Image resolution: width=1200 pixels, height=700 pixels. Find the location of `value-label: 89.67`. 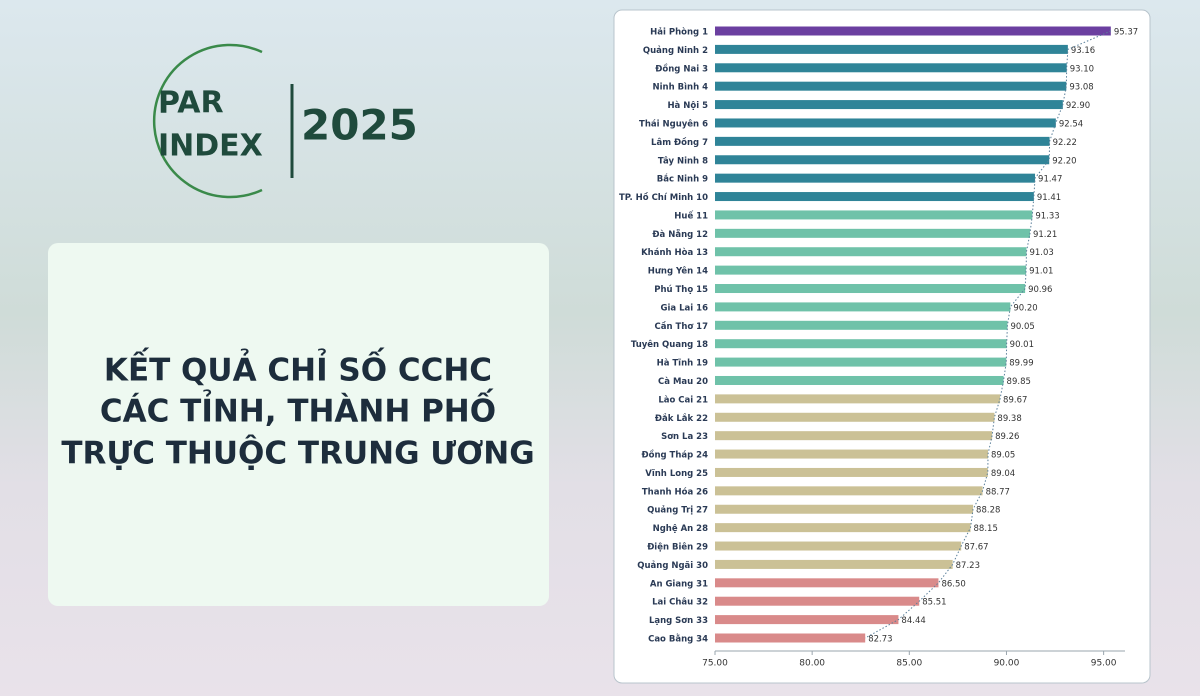

value-label: 89.67 is located at coordinates (1015, 400).